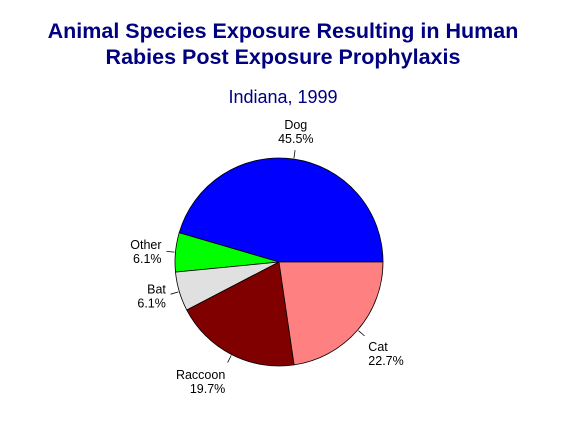  I want to click on slice-label-other: Other, so click(145, 245).